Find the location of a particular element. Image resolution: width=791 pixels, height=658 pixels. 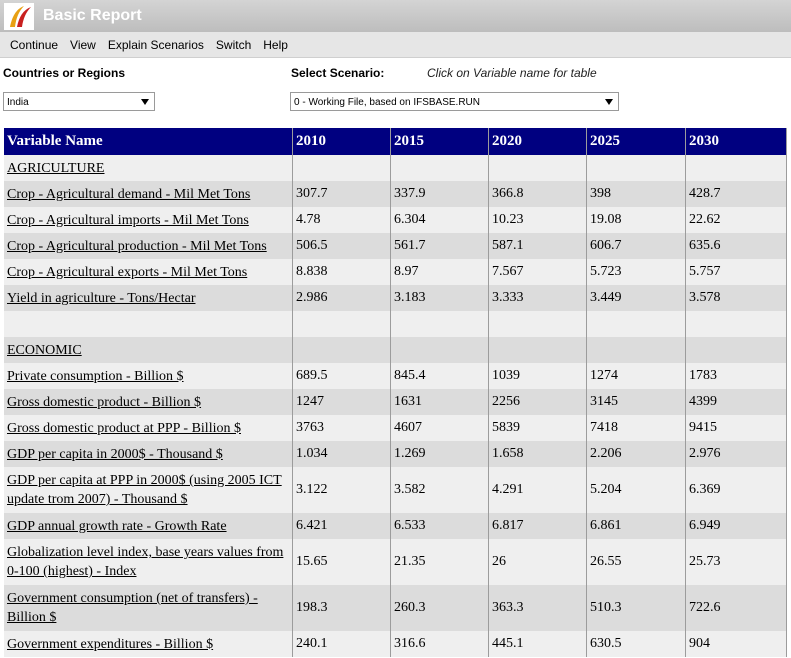

value-cell: 506.5 is located at coordinates (341, 246).